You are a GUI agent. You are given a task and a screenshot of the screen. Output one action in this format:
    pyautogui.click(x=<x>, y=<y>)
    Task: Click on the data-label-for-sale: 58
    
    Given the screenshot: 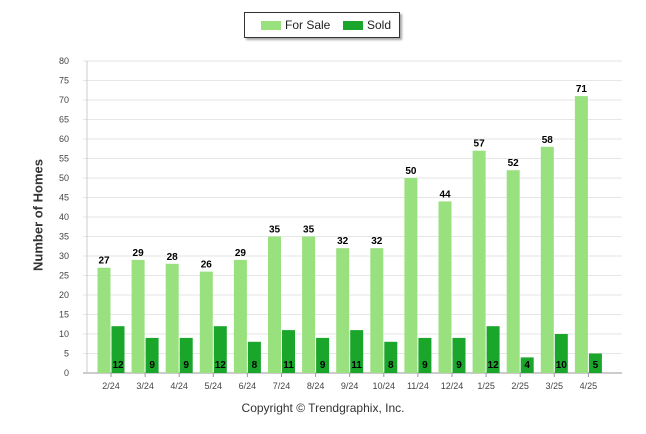 What is the action you would take?
    pyautogui.click(x=548, y=140)
    